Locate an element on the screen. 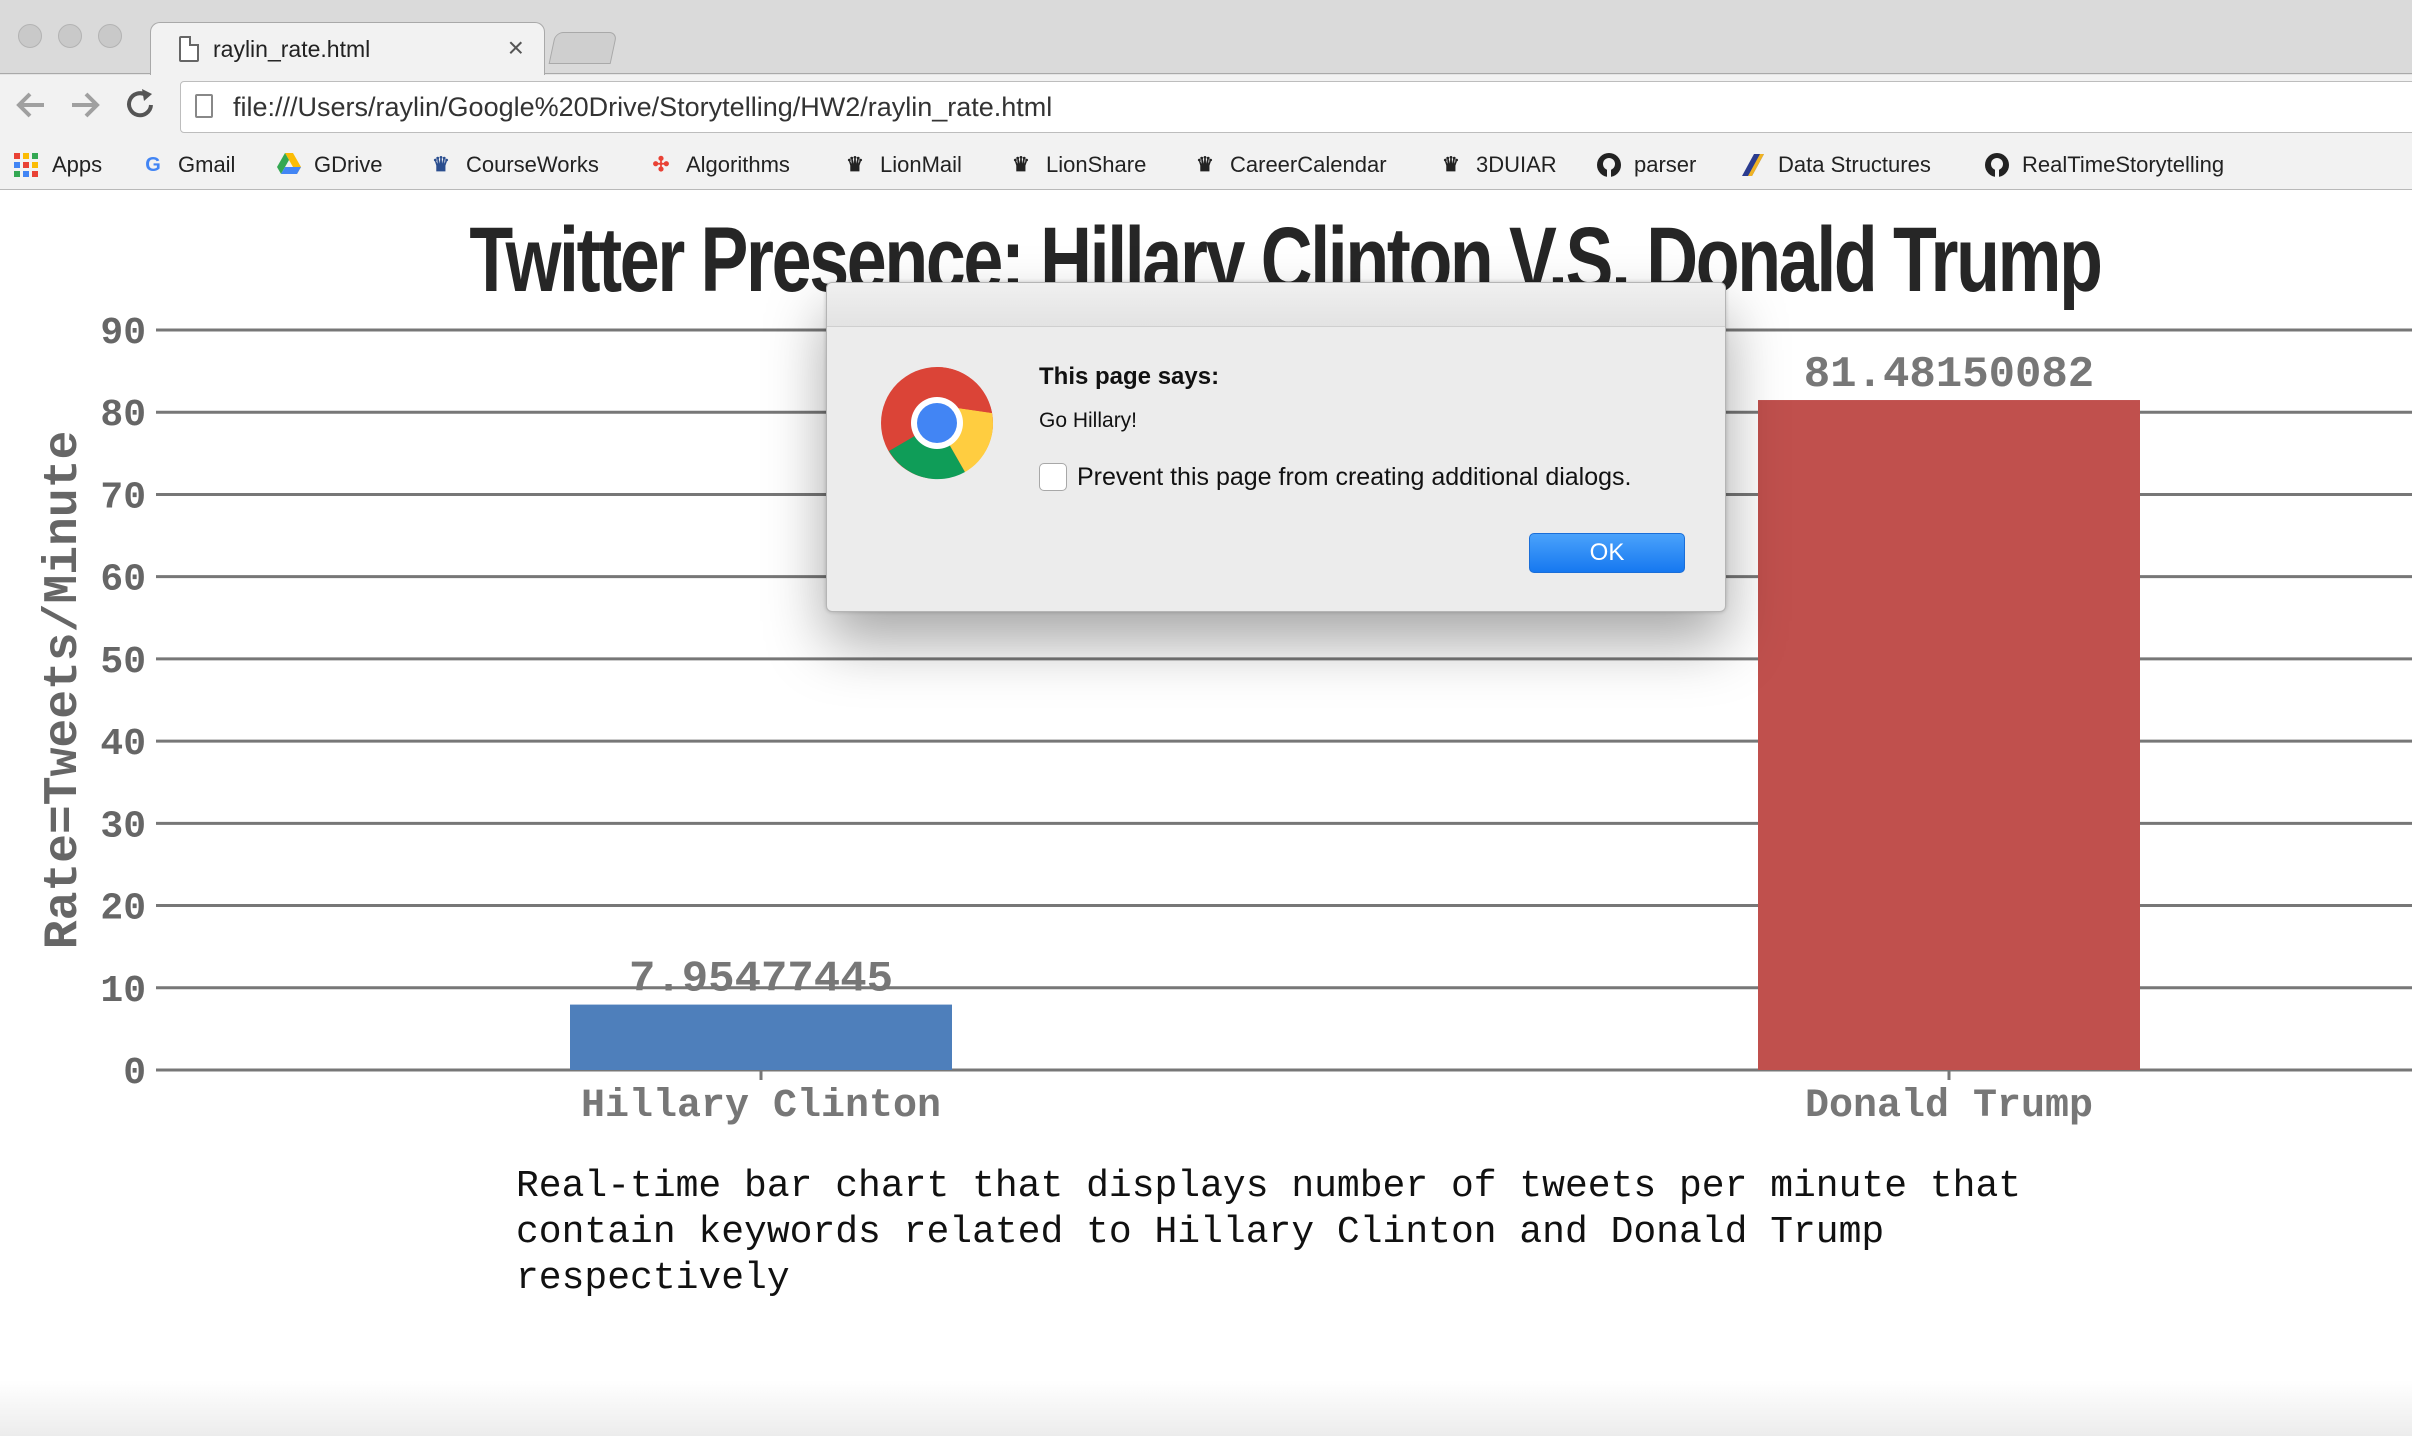 This screenshot has width=2412, height=1436. page-footer-shade is located at coordinates (1206, 1408).